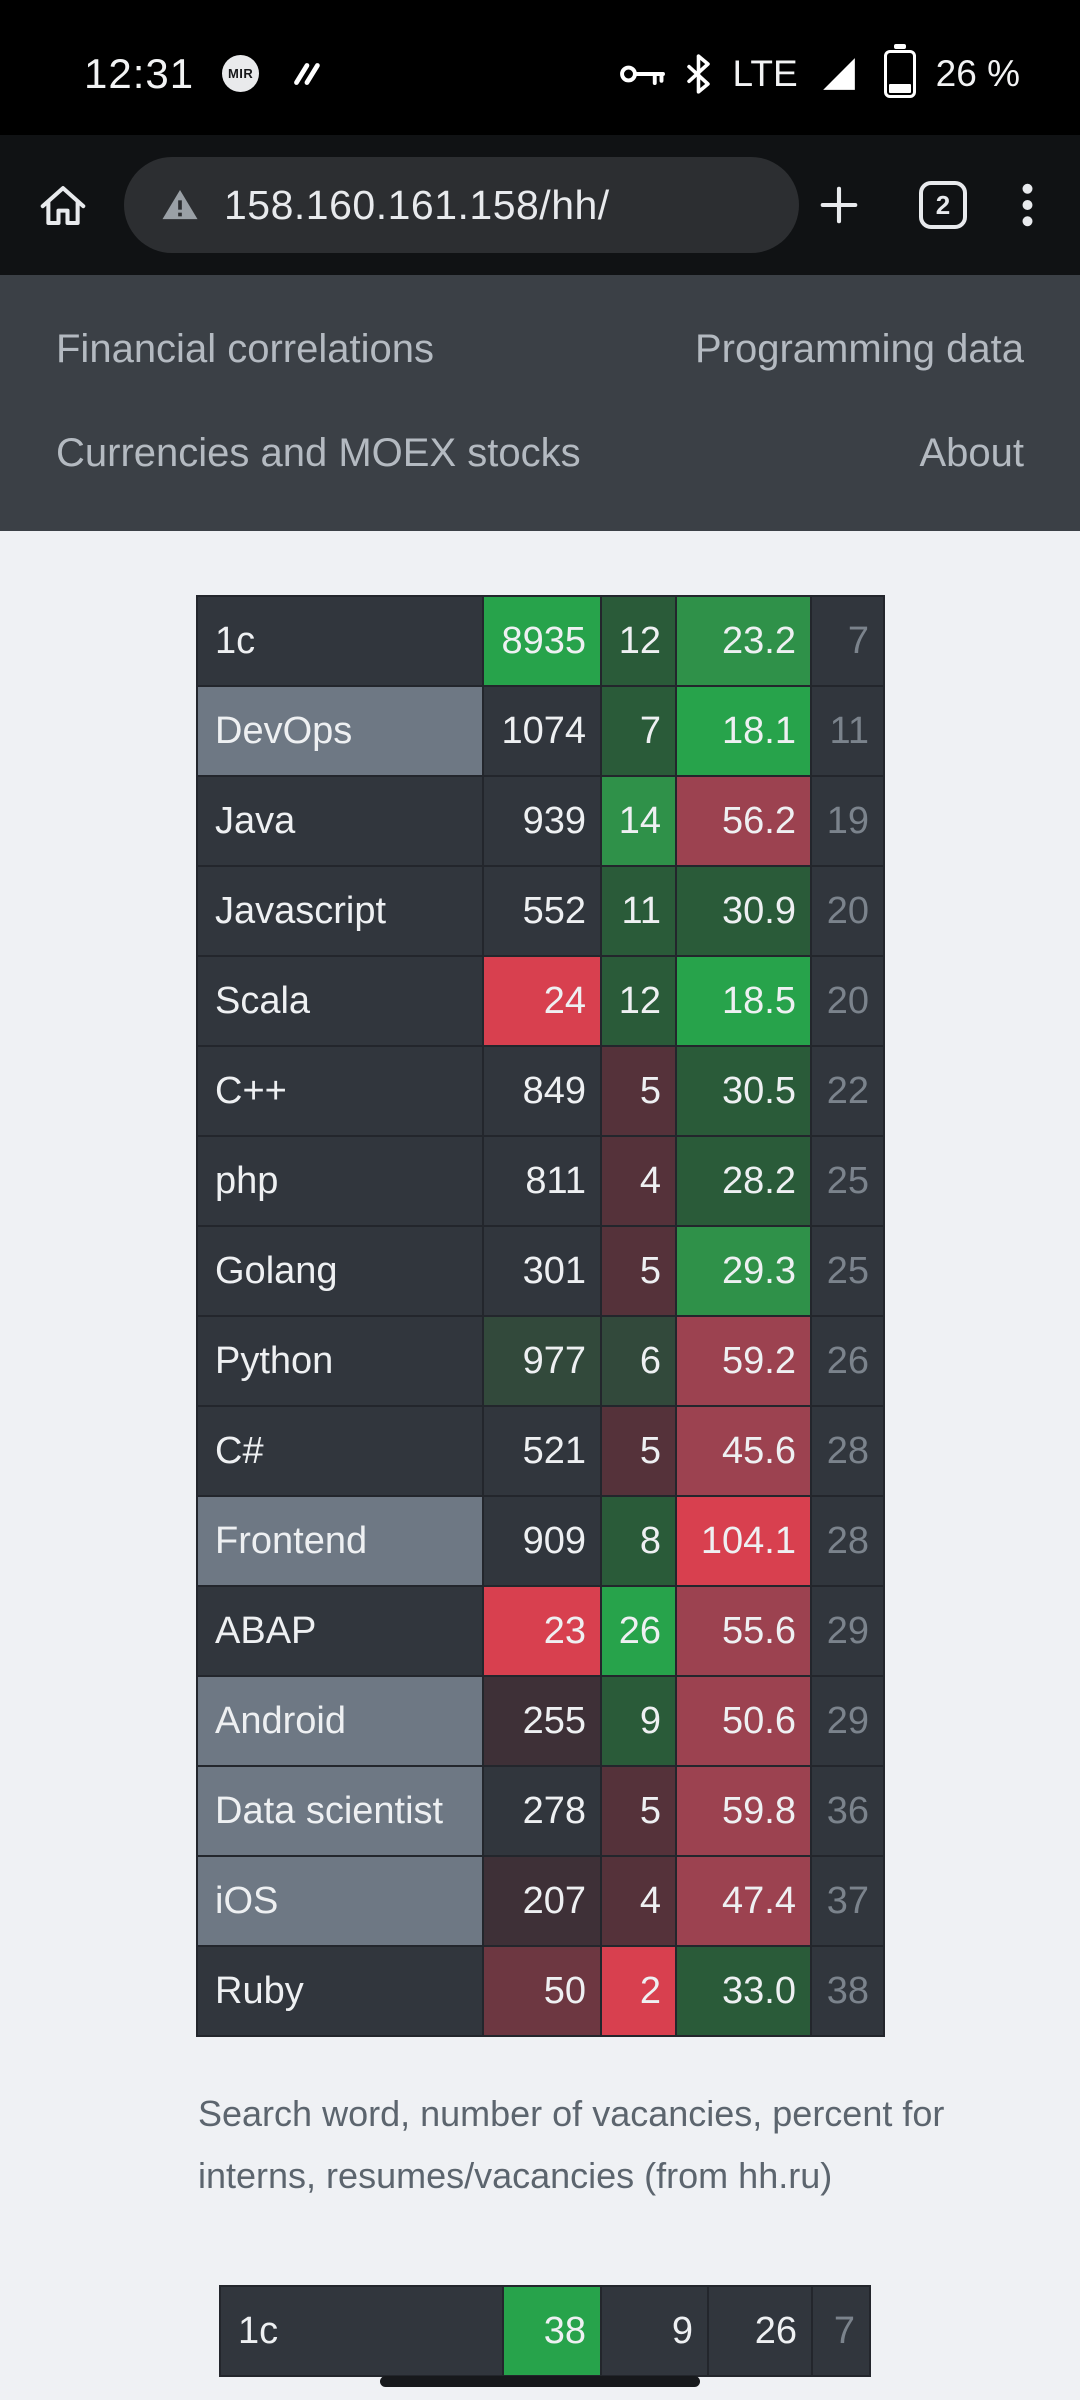  What do you see at coordinates (743, 1451) in the screenshot?
I see `cell-percent: 45.6` at bounding box center [743, 1451].